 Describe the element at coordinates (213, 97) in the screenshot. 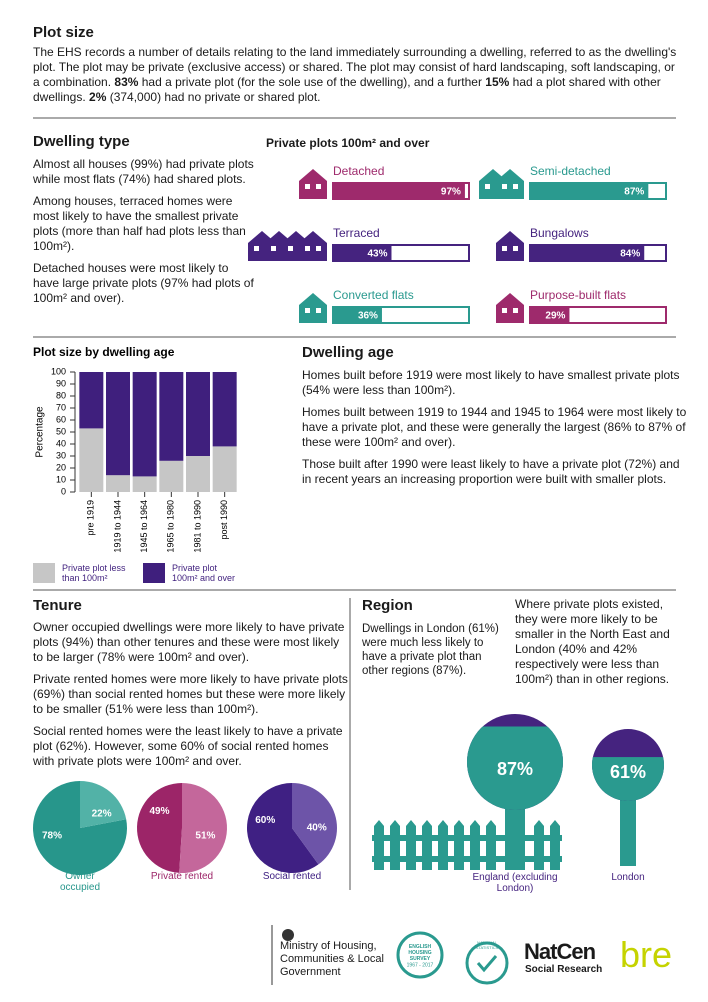

I see `text-run: (374,000) had no private or shared plot.` at that location.